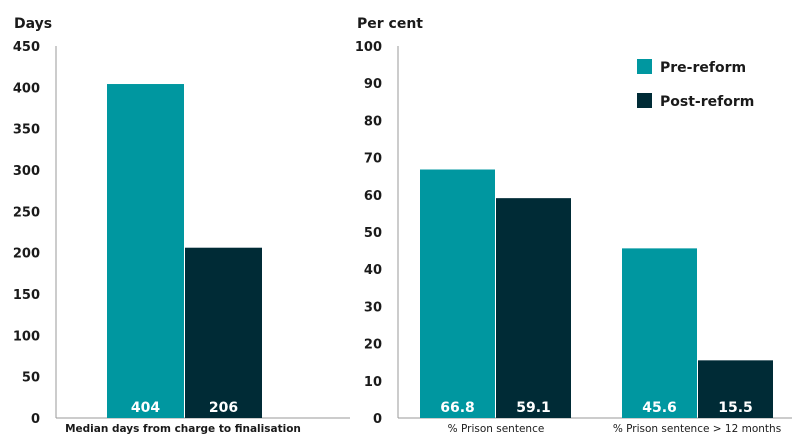 The width and height of the screenshot is (803, 437). What do you see at coordinates (223, 408) in the screenshot?
I see `left-bar-value-label: 206` at bounding box center [223, 408].